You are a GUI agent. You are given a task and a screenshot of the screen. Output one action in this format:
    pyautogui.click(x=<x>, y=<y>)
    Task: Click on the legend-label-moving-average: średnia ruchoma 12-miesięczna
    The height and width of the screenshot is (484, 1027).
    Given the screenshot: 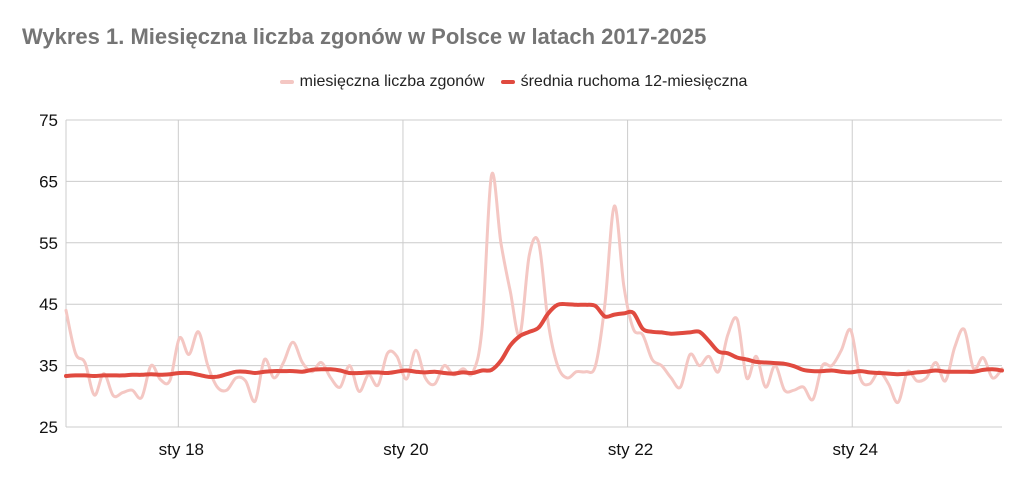 What is the action you would take?
    pyautogui.click(x=634, y=81)
    